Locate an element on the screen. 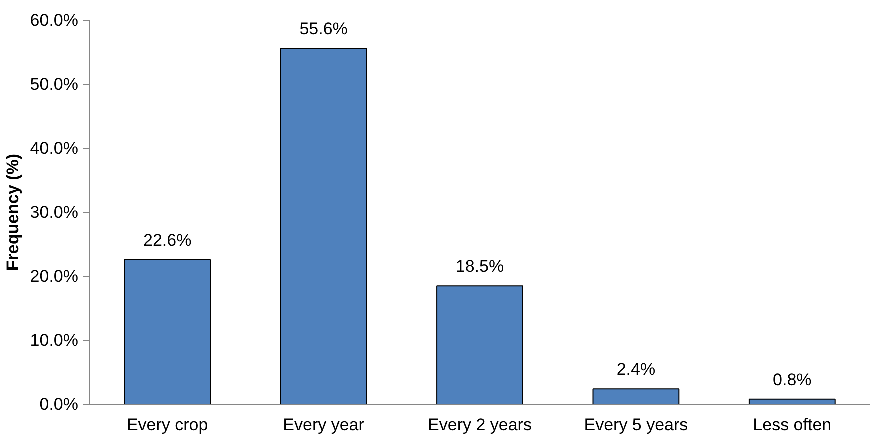  y-tick-label: 30.0% is located at coordinates (54, 212).